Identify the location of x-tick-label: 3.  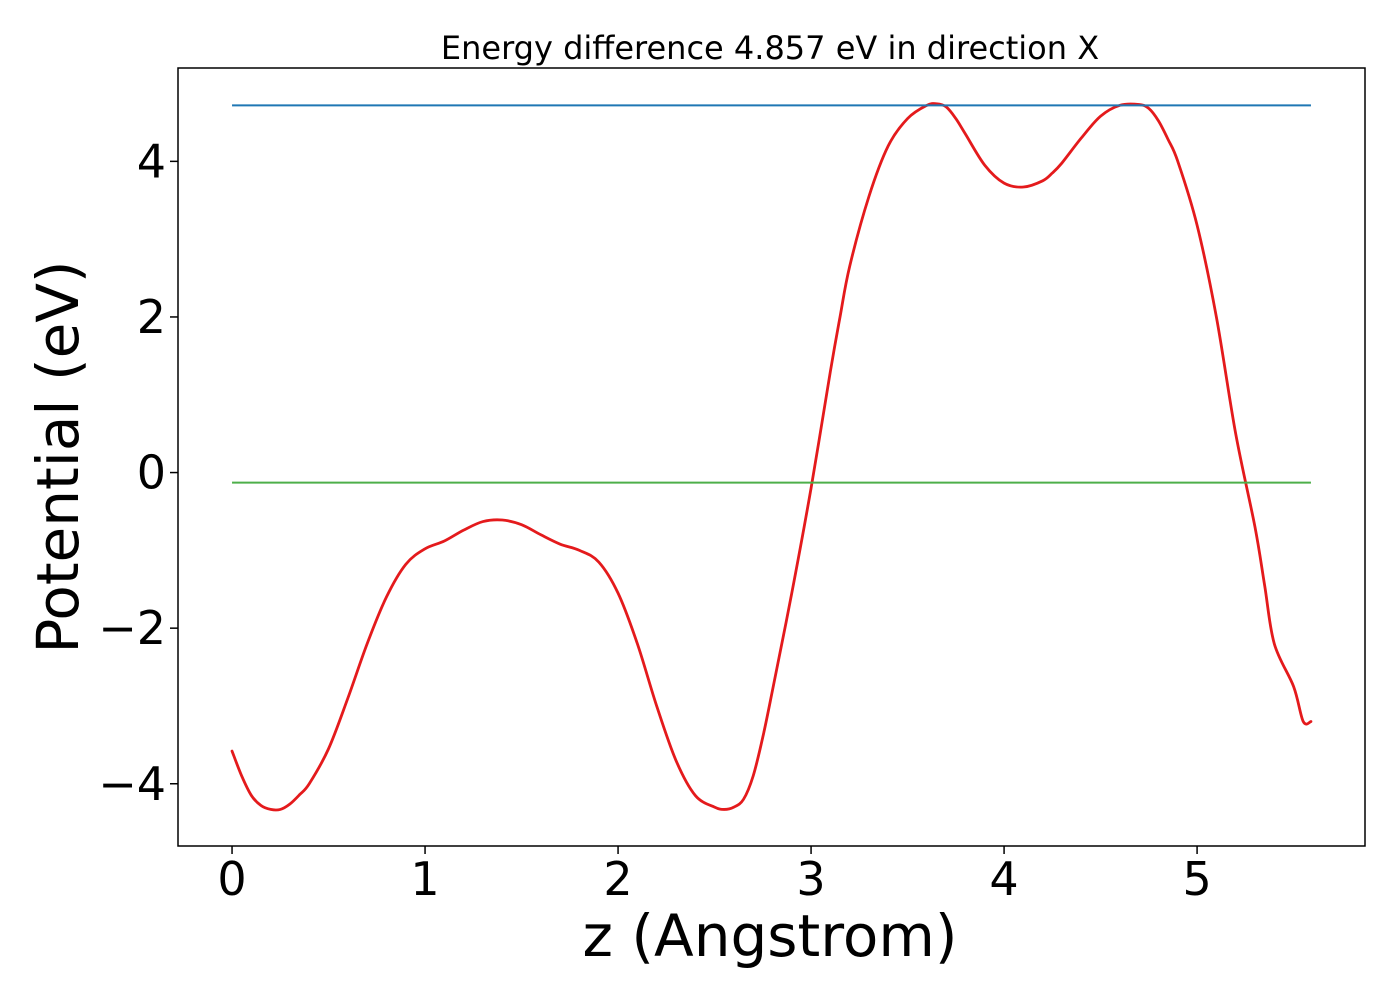
(810, 879).